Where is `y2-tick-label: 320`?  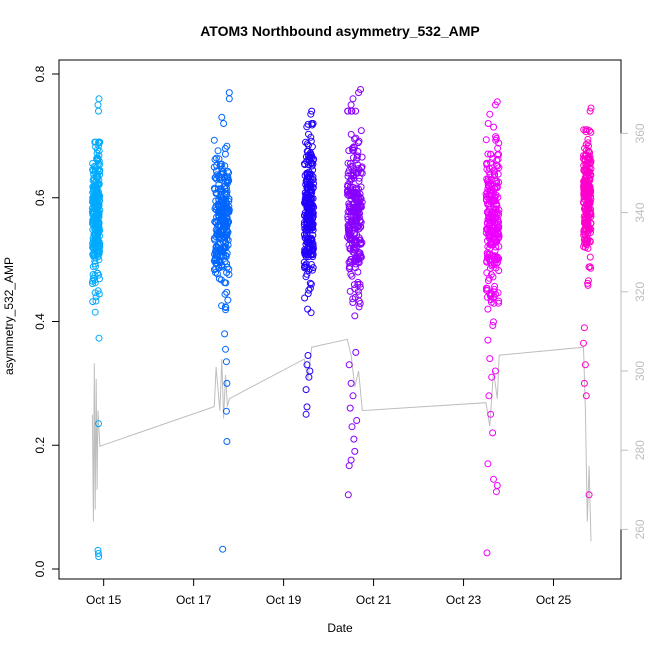 y2-tick-label: 320 is located at coordinates (640, 291).